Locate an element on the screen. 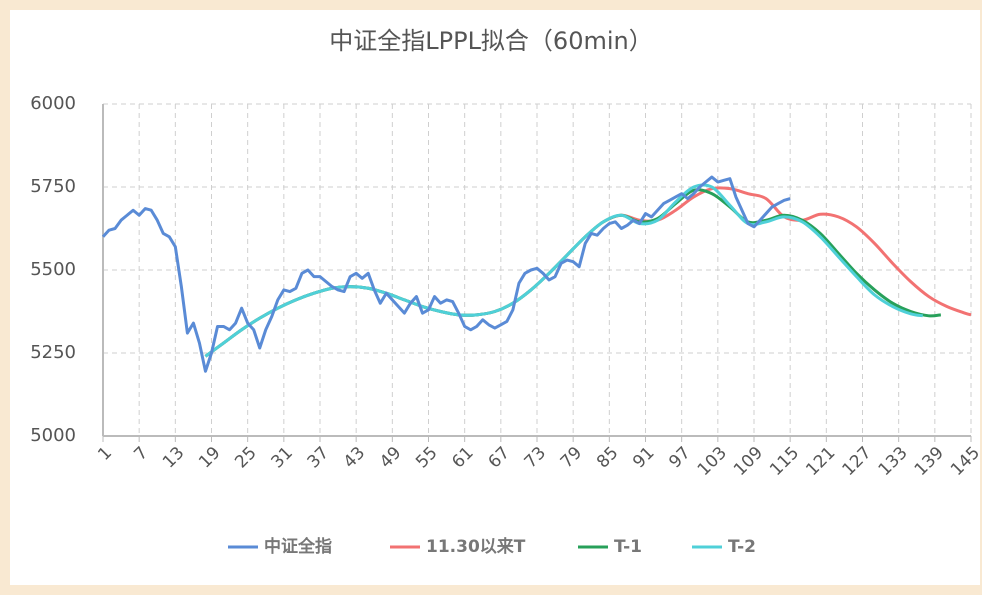 Image resolution: width=982 pixels, height=595 pixels. y-tick-label: 5250 is located at coordinates (53, 352).